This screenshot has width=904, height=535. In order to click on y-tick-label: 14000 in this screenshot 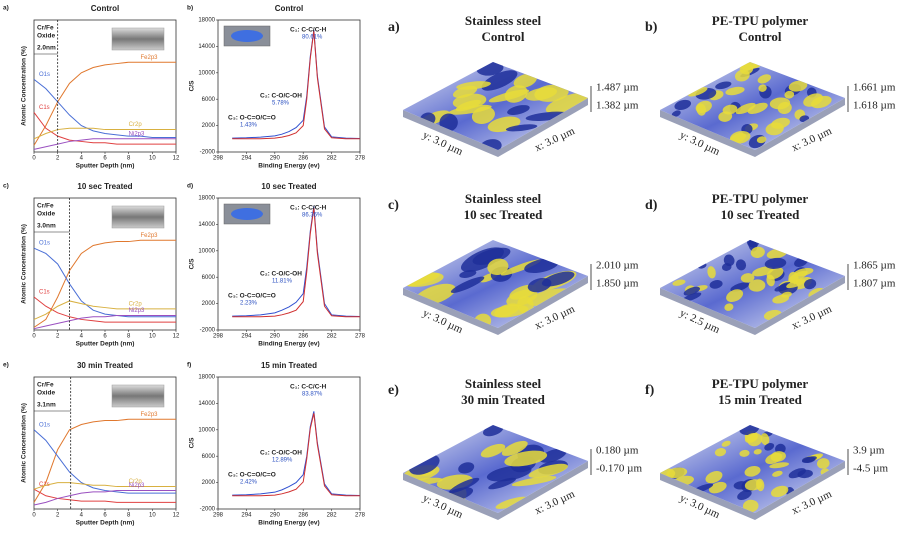, I will do `click(206, 225)`.